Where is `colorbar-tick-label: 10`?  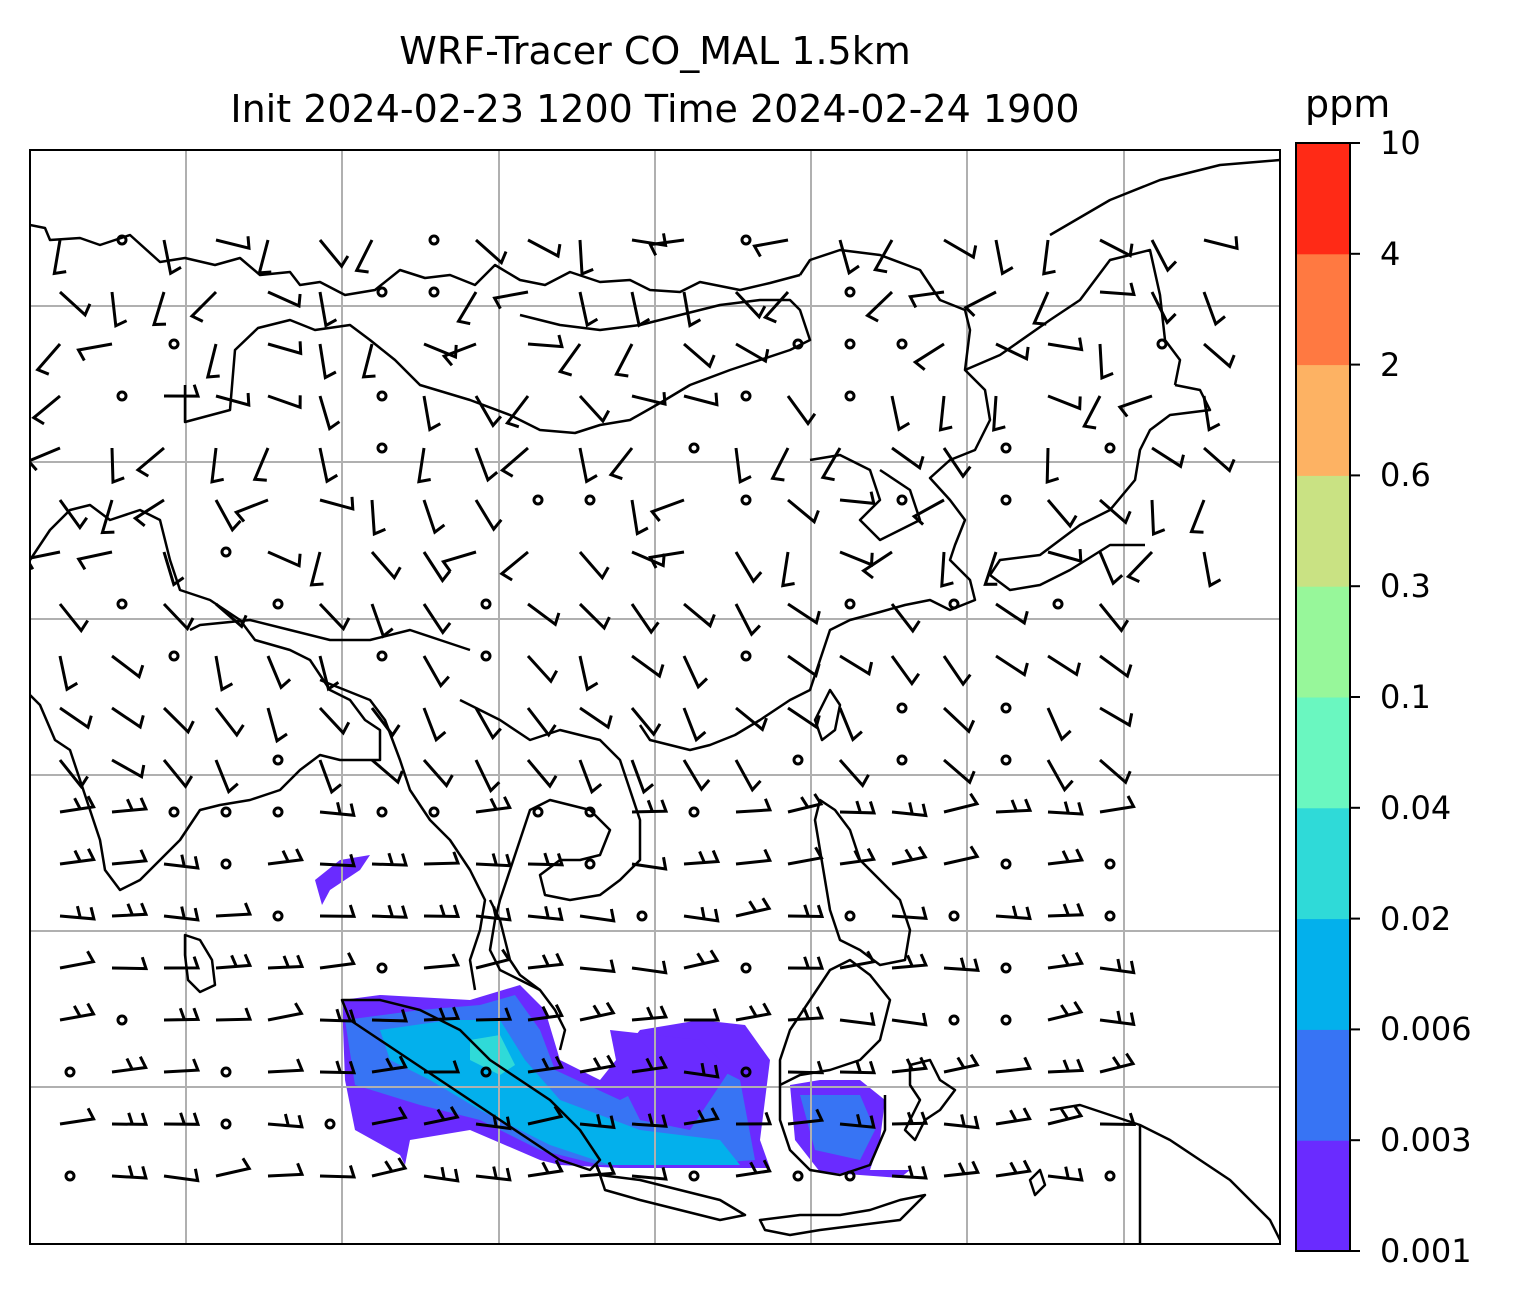 colorbar-tick-label: 10 is located at coordinates (1400, 143).